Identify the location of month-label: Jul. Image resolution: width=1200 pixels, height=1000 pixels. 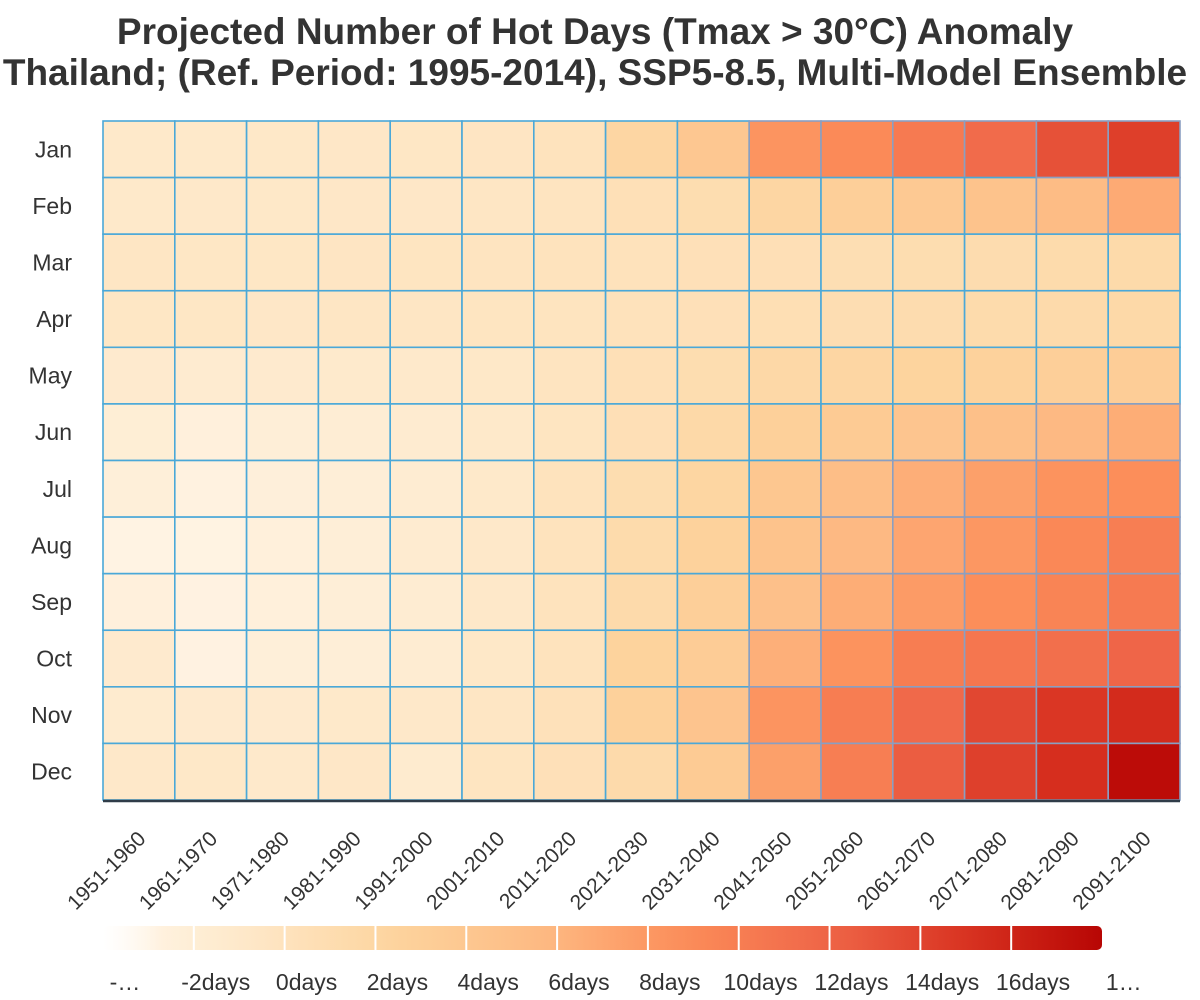
(57, 489).